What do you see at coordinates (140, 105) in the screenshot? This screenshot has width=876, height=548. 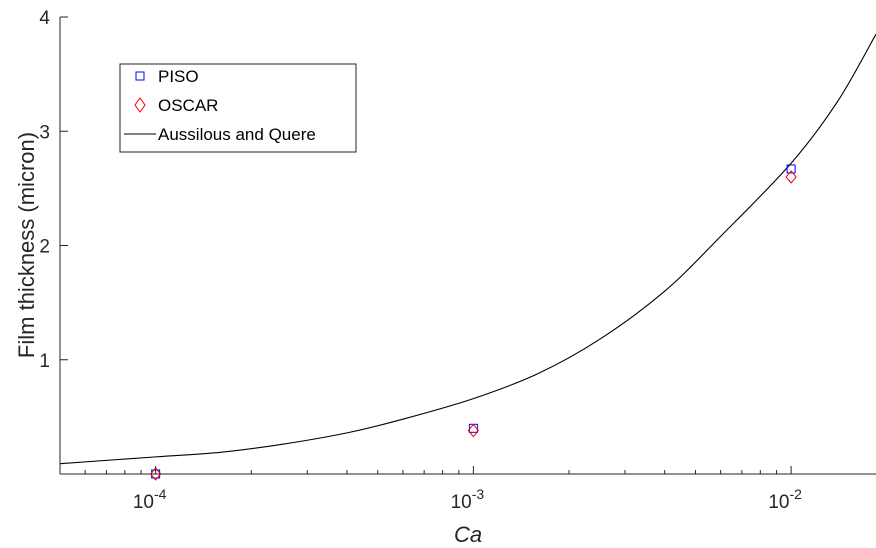 I see `legend-oscar-marker` at bounding box center [140, 105].